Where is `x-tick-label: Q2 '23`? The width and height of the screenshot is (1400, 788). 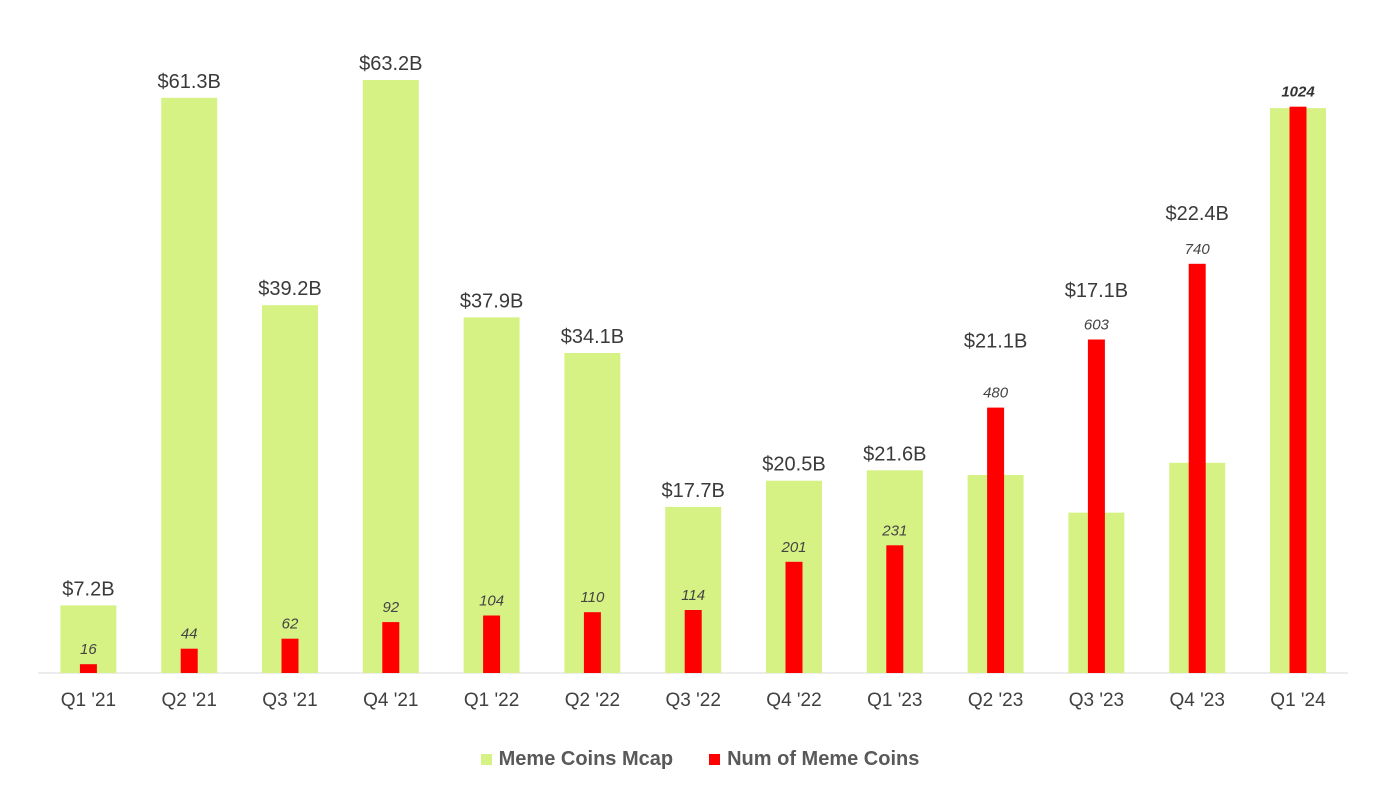
x-tick-label: Q2 '23 is located at coordinates (995, 700).